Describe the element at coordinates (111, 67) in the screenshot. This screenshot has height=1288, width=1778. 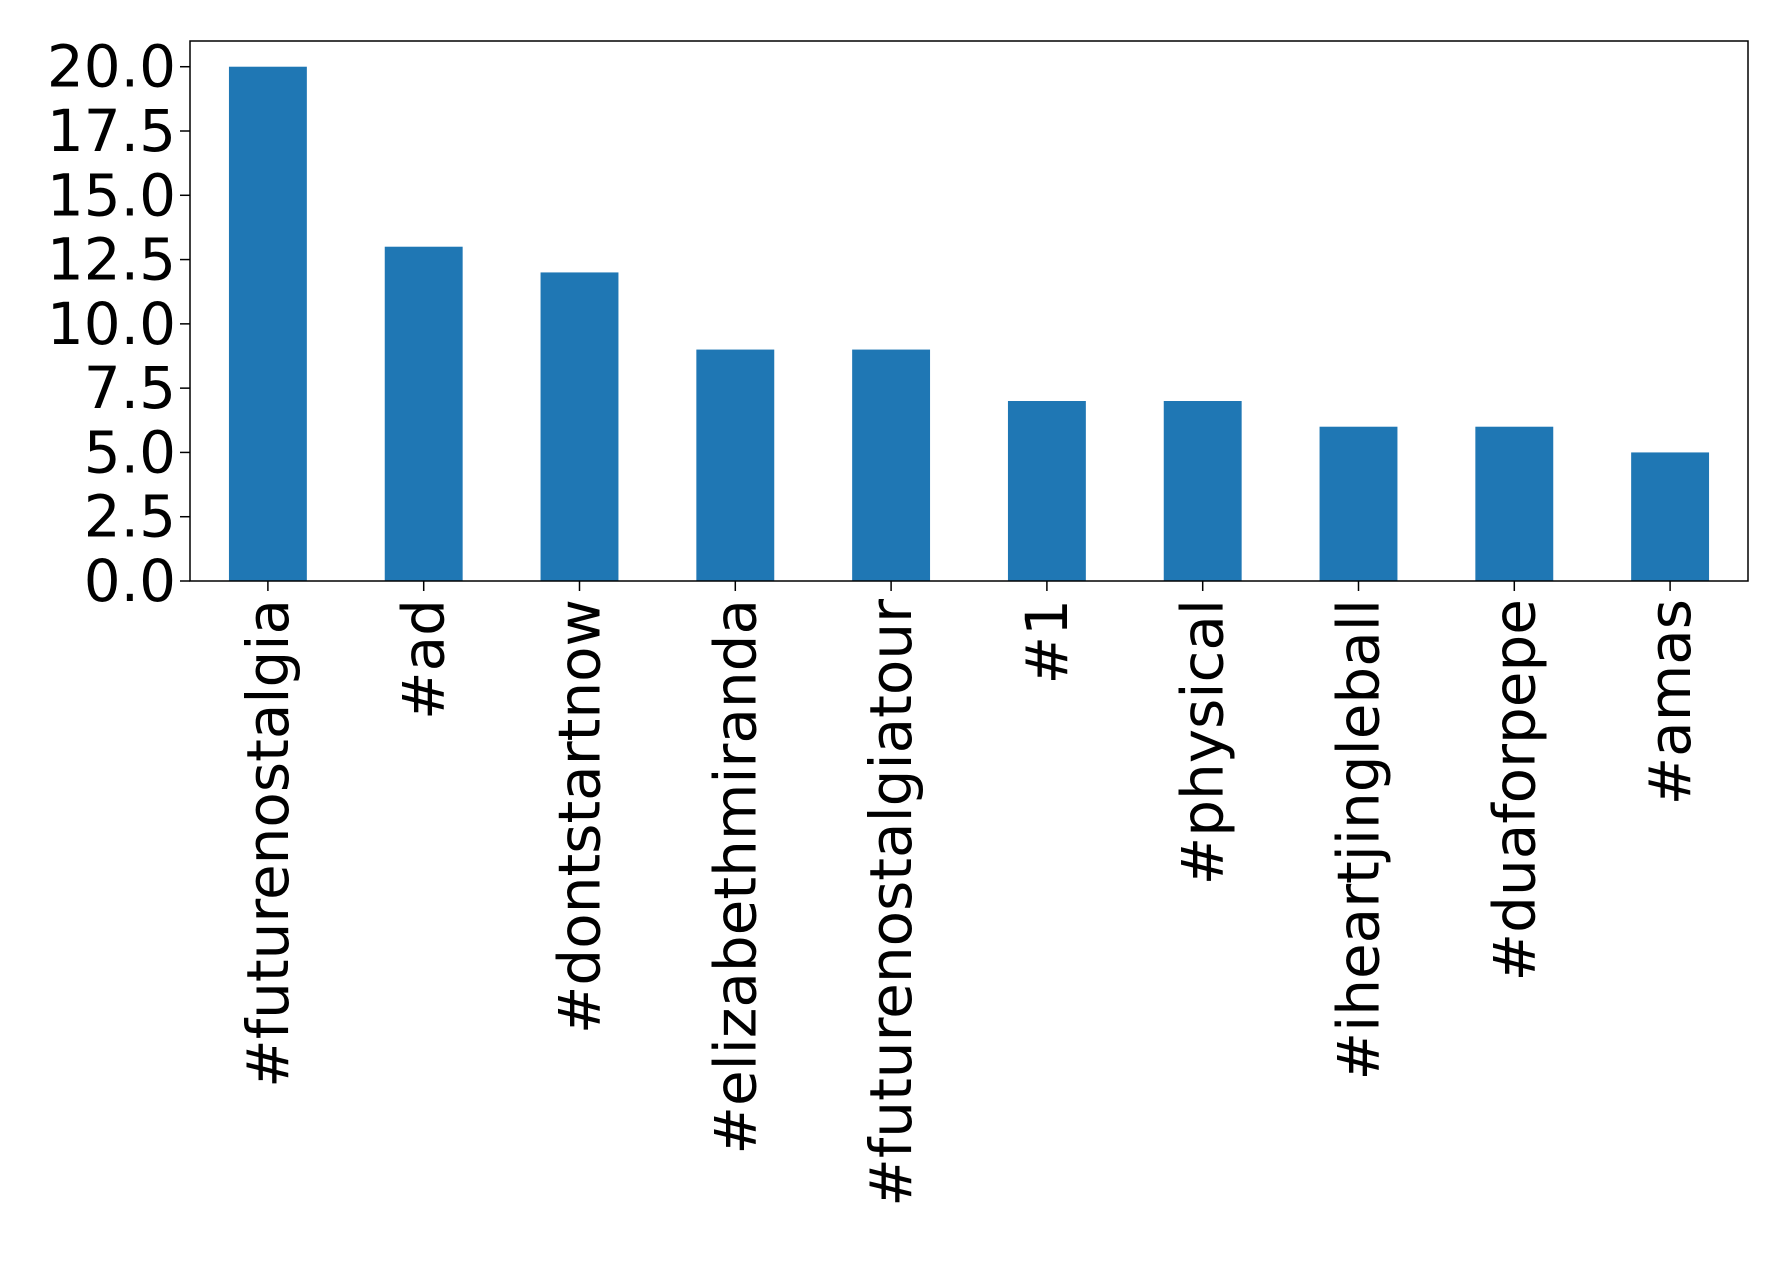
I see `y-tick-label: 20.0` at that location.